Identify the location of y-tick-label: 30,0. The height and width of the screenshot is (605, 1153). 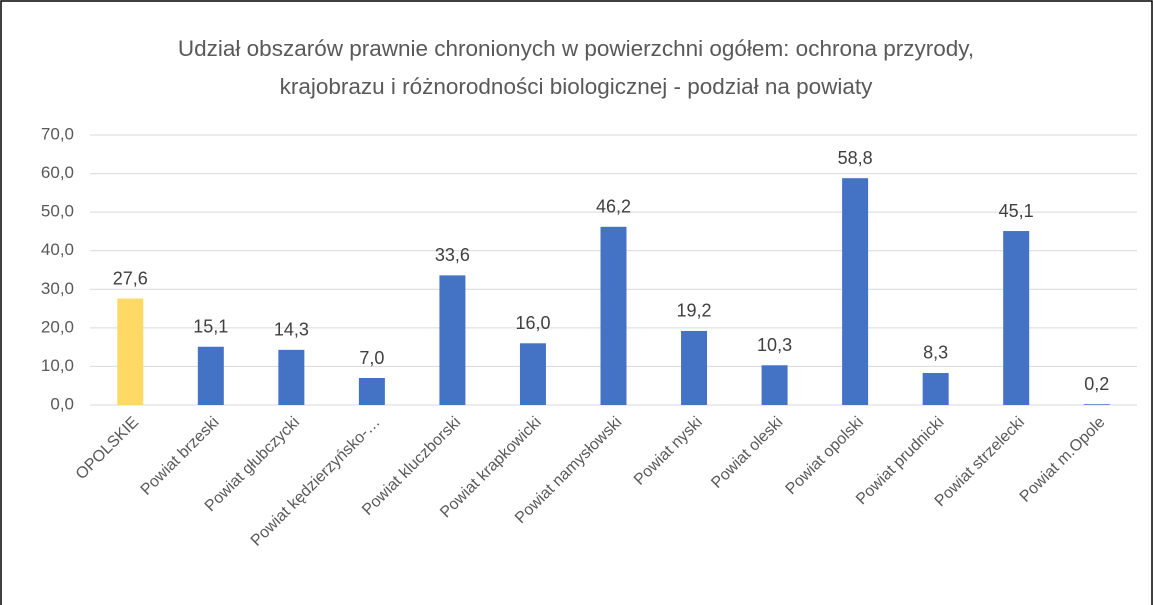
(57, 288).